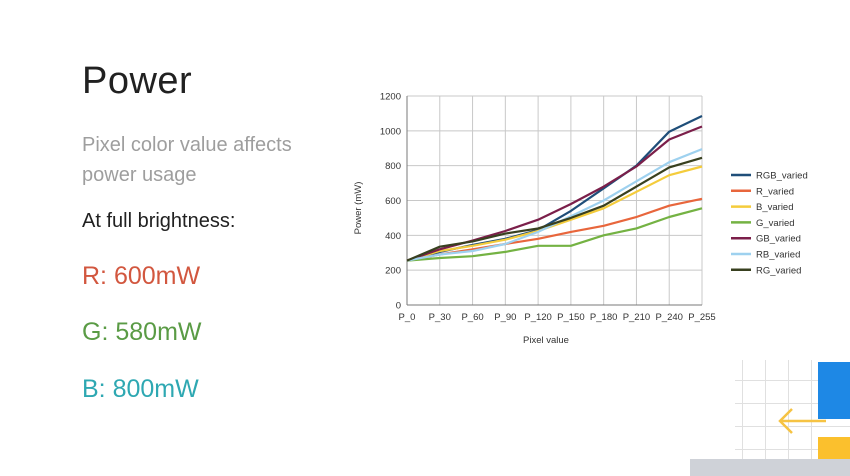  I want to click on x-tick-label: P_120, so click(537, 317).